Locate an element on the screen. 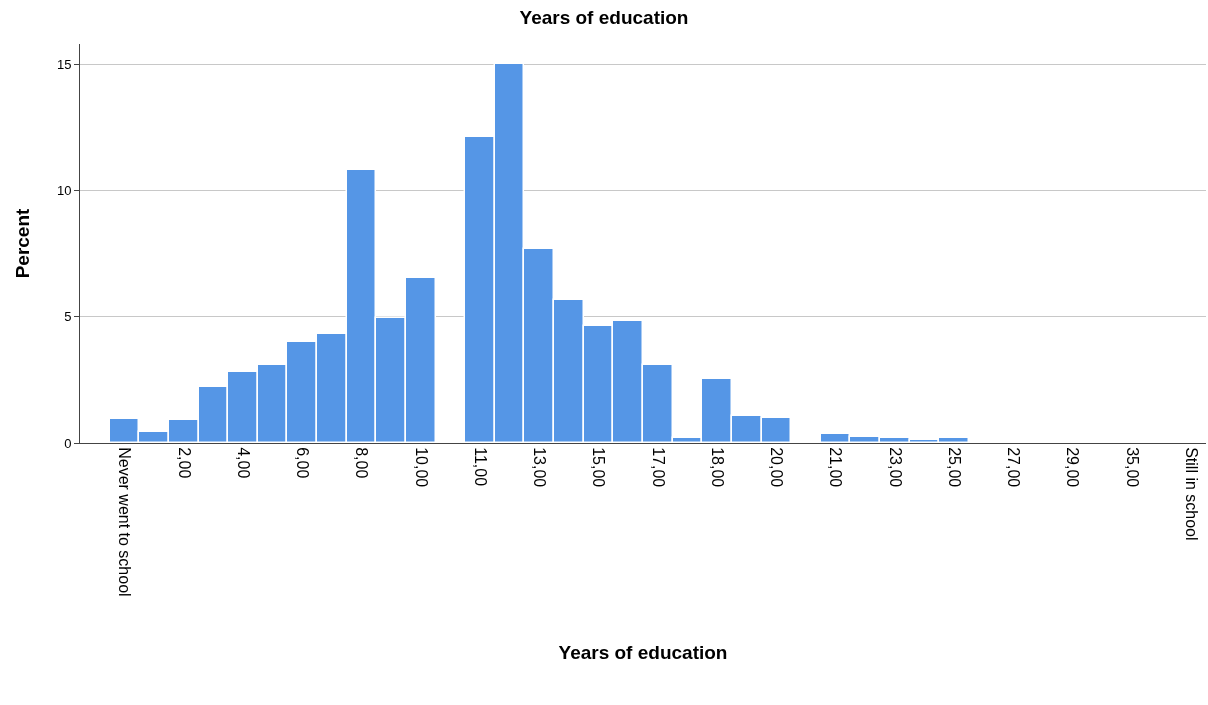 Image resolution: width=1208 pixels, height=705 pixels. x-tick-label: 25,00 is located at coordinates (954, 467).